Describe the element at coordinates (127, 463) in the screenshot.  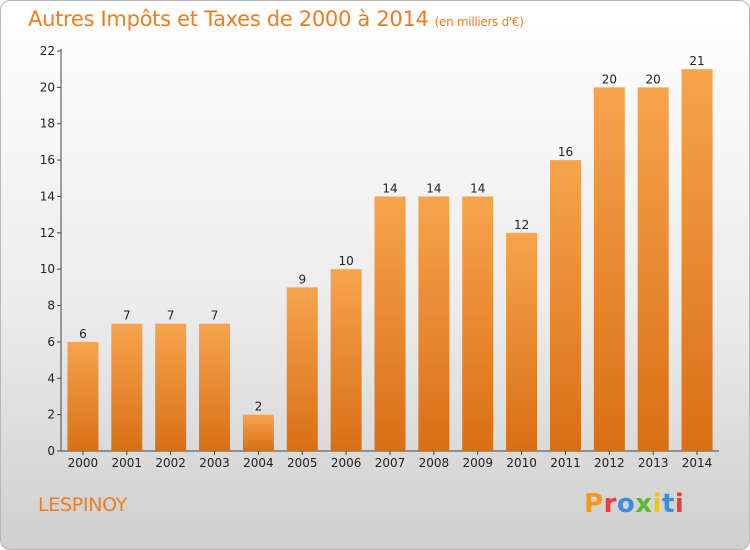
I see `x-tick-label: 2001` at that location.